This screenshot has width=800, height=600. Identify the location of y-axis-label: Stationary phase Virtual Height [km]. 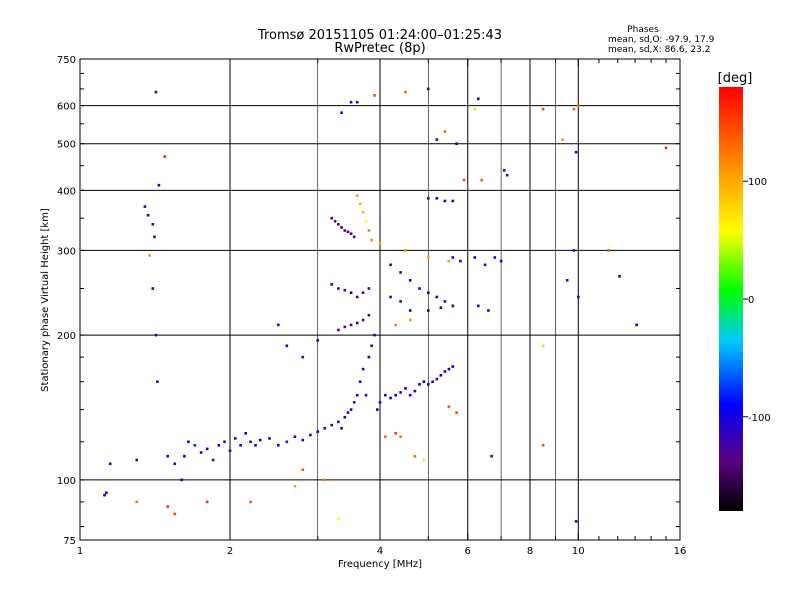
(45, 300).